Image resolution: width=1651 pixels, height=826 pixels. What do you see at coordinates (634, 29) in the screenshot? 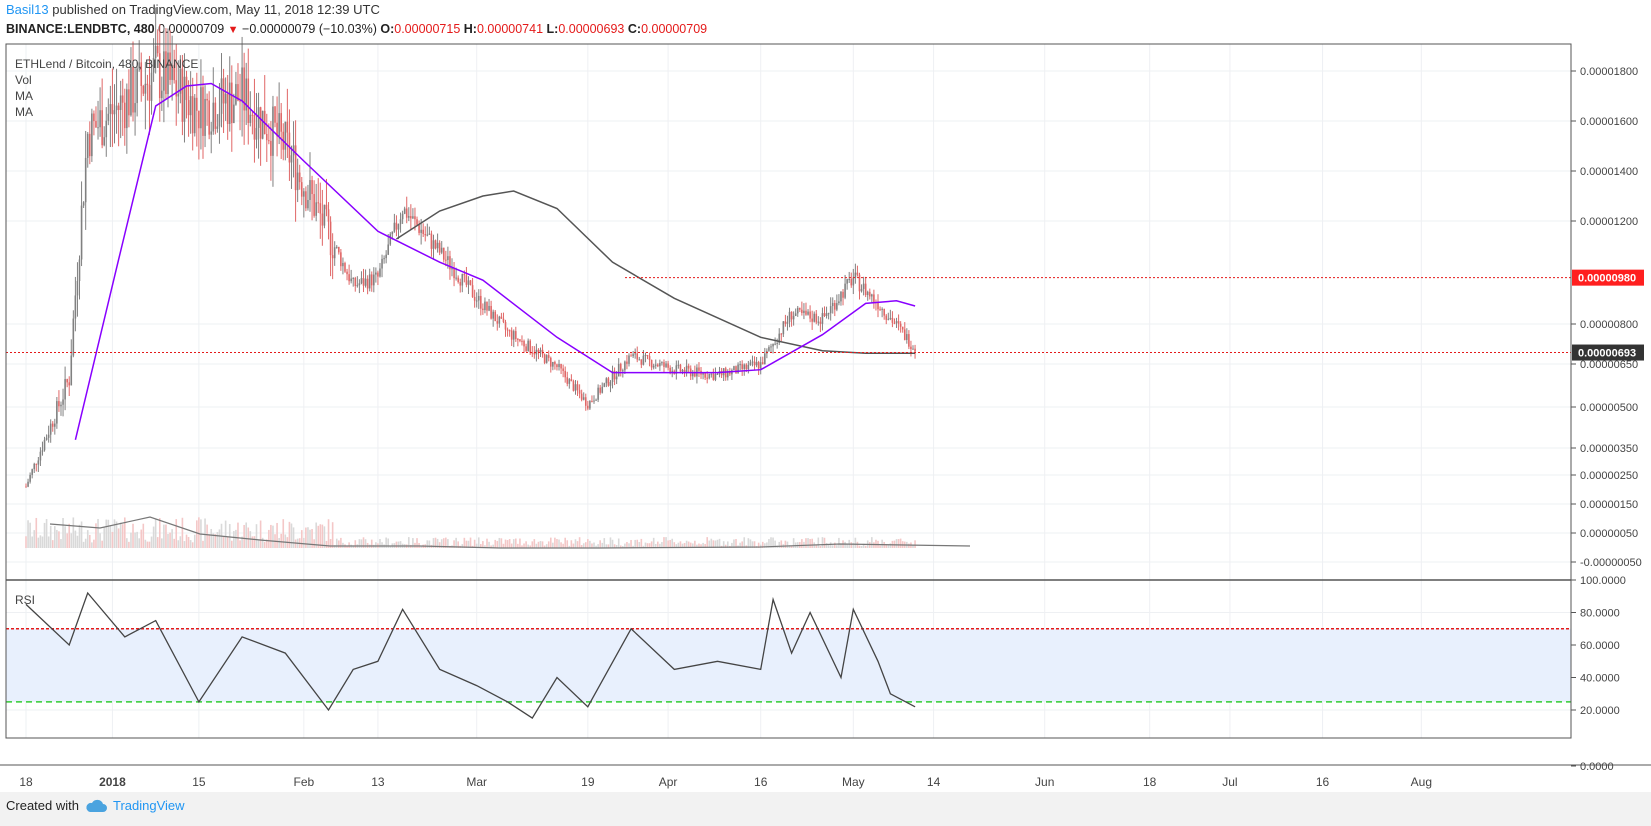
I see `close-label: C:` at bounding box center [634, 29].